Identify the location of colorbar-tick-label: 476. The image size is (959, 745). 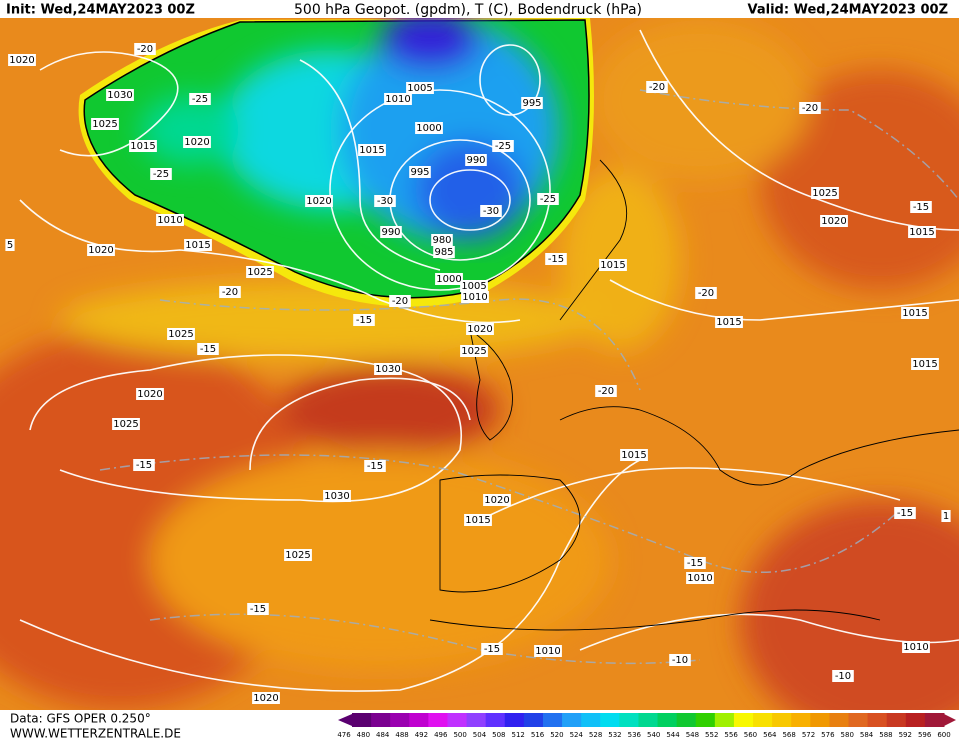
(344, 735).